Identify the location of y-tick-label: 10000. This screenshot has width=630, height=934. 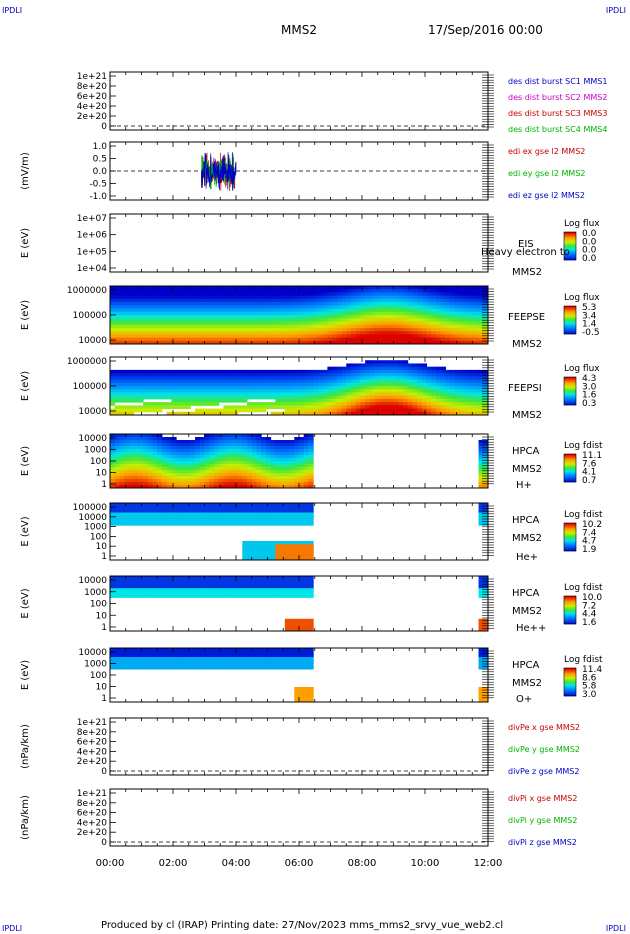
(92, 341).